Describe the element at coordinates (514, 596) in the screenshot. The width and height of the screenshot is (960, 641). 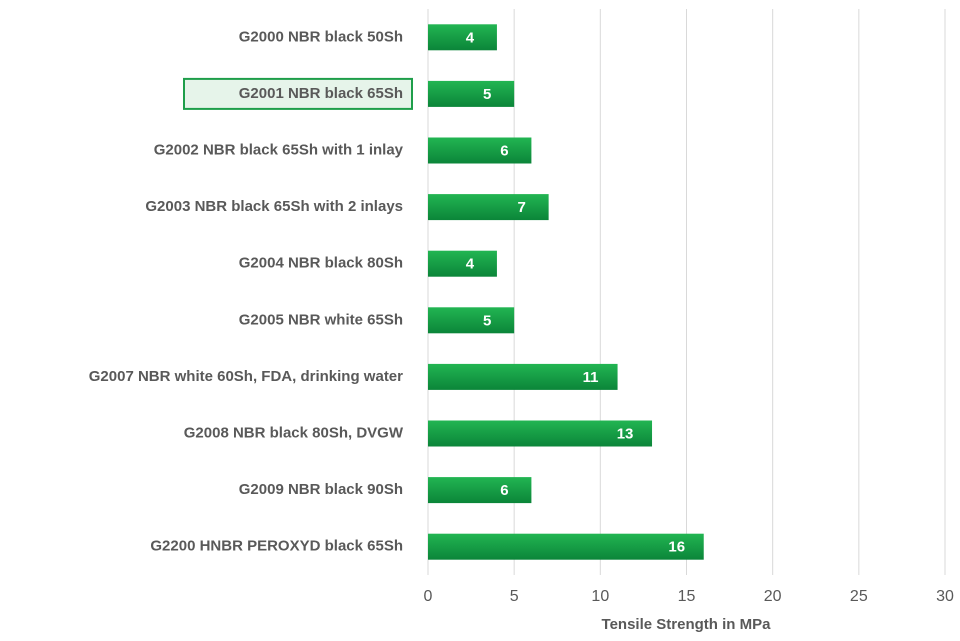
I see `x-tick-label: 5` at that location.